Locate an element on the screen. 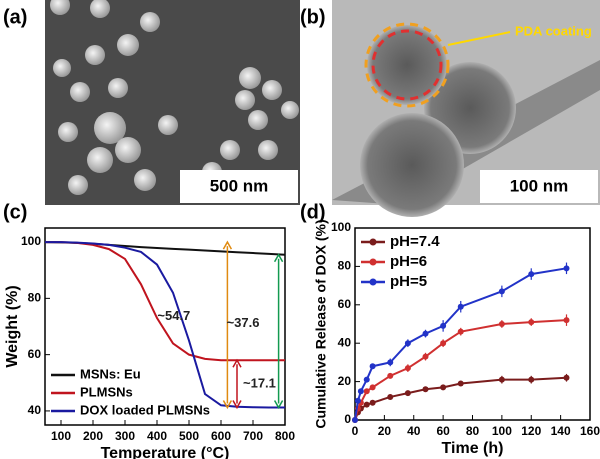 The width and height of the screenshot is (600, 459). x-axis-label: Temperature (°C) is located at coordinates (165, 452).